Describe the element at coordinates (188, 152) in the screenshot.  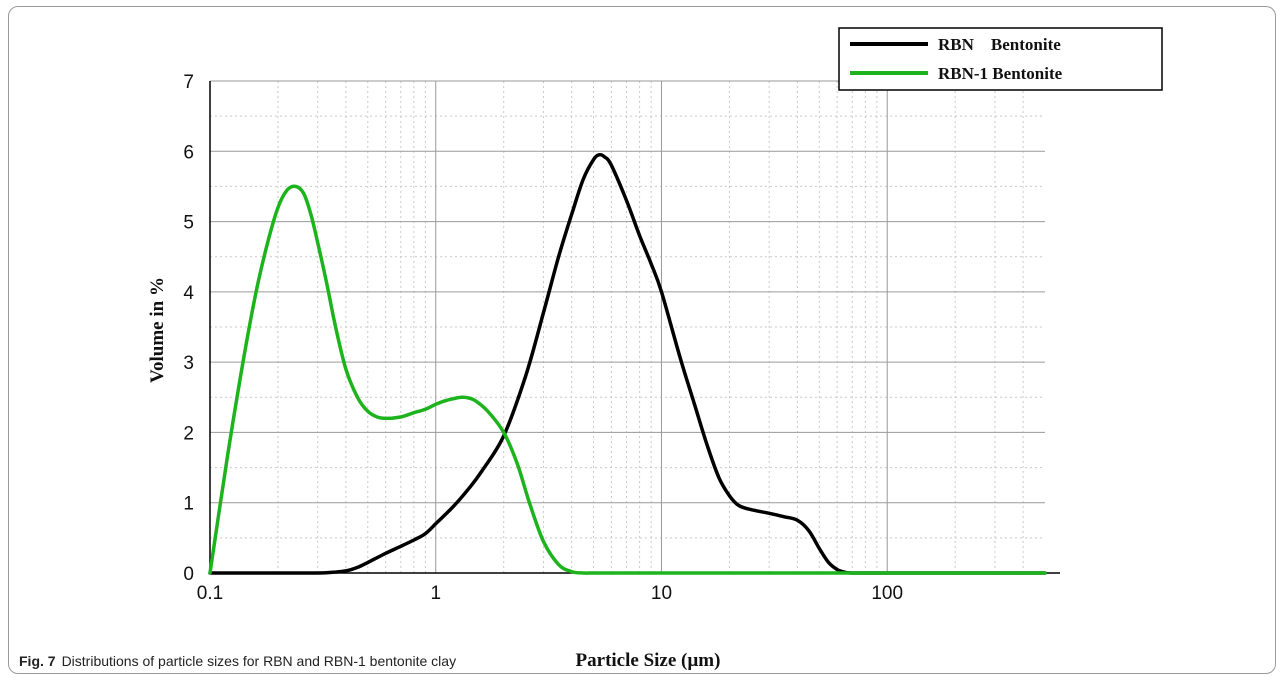
I see `y-tick-label: 6` at that location.